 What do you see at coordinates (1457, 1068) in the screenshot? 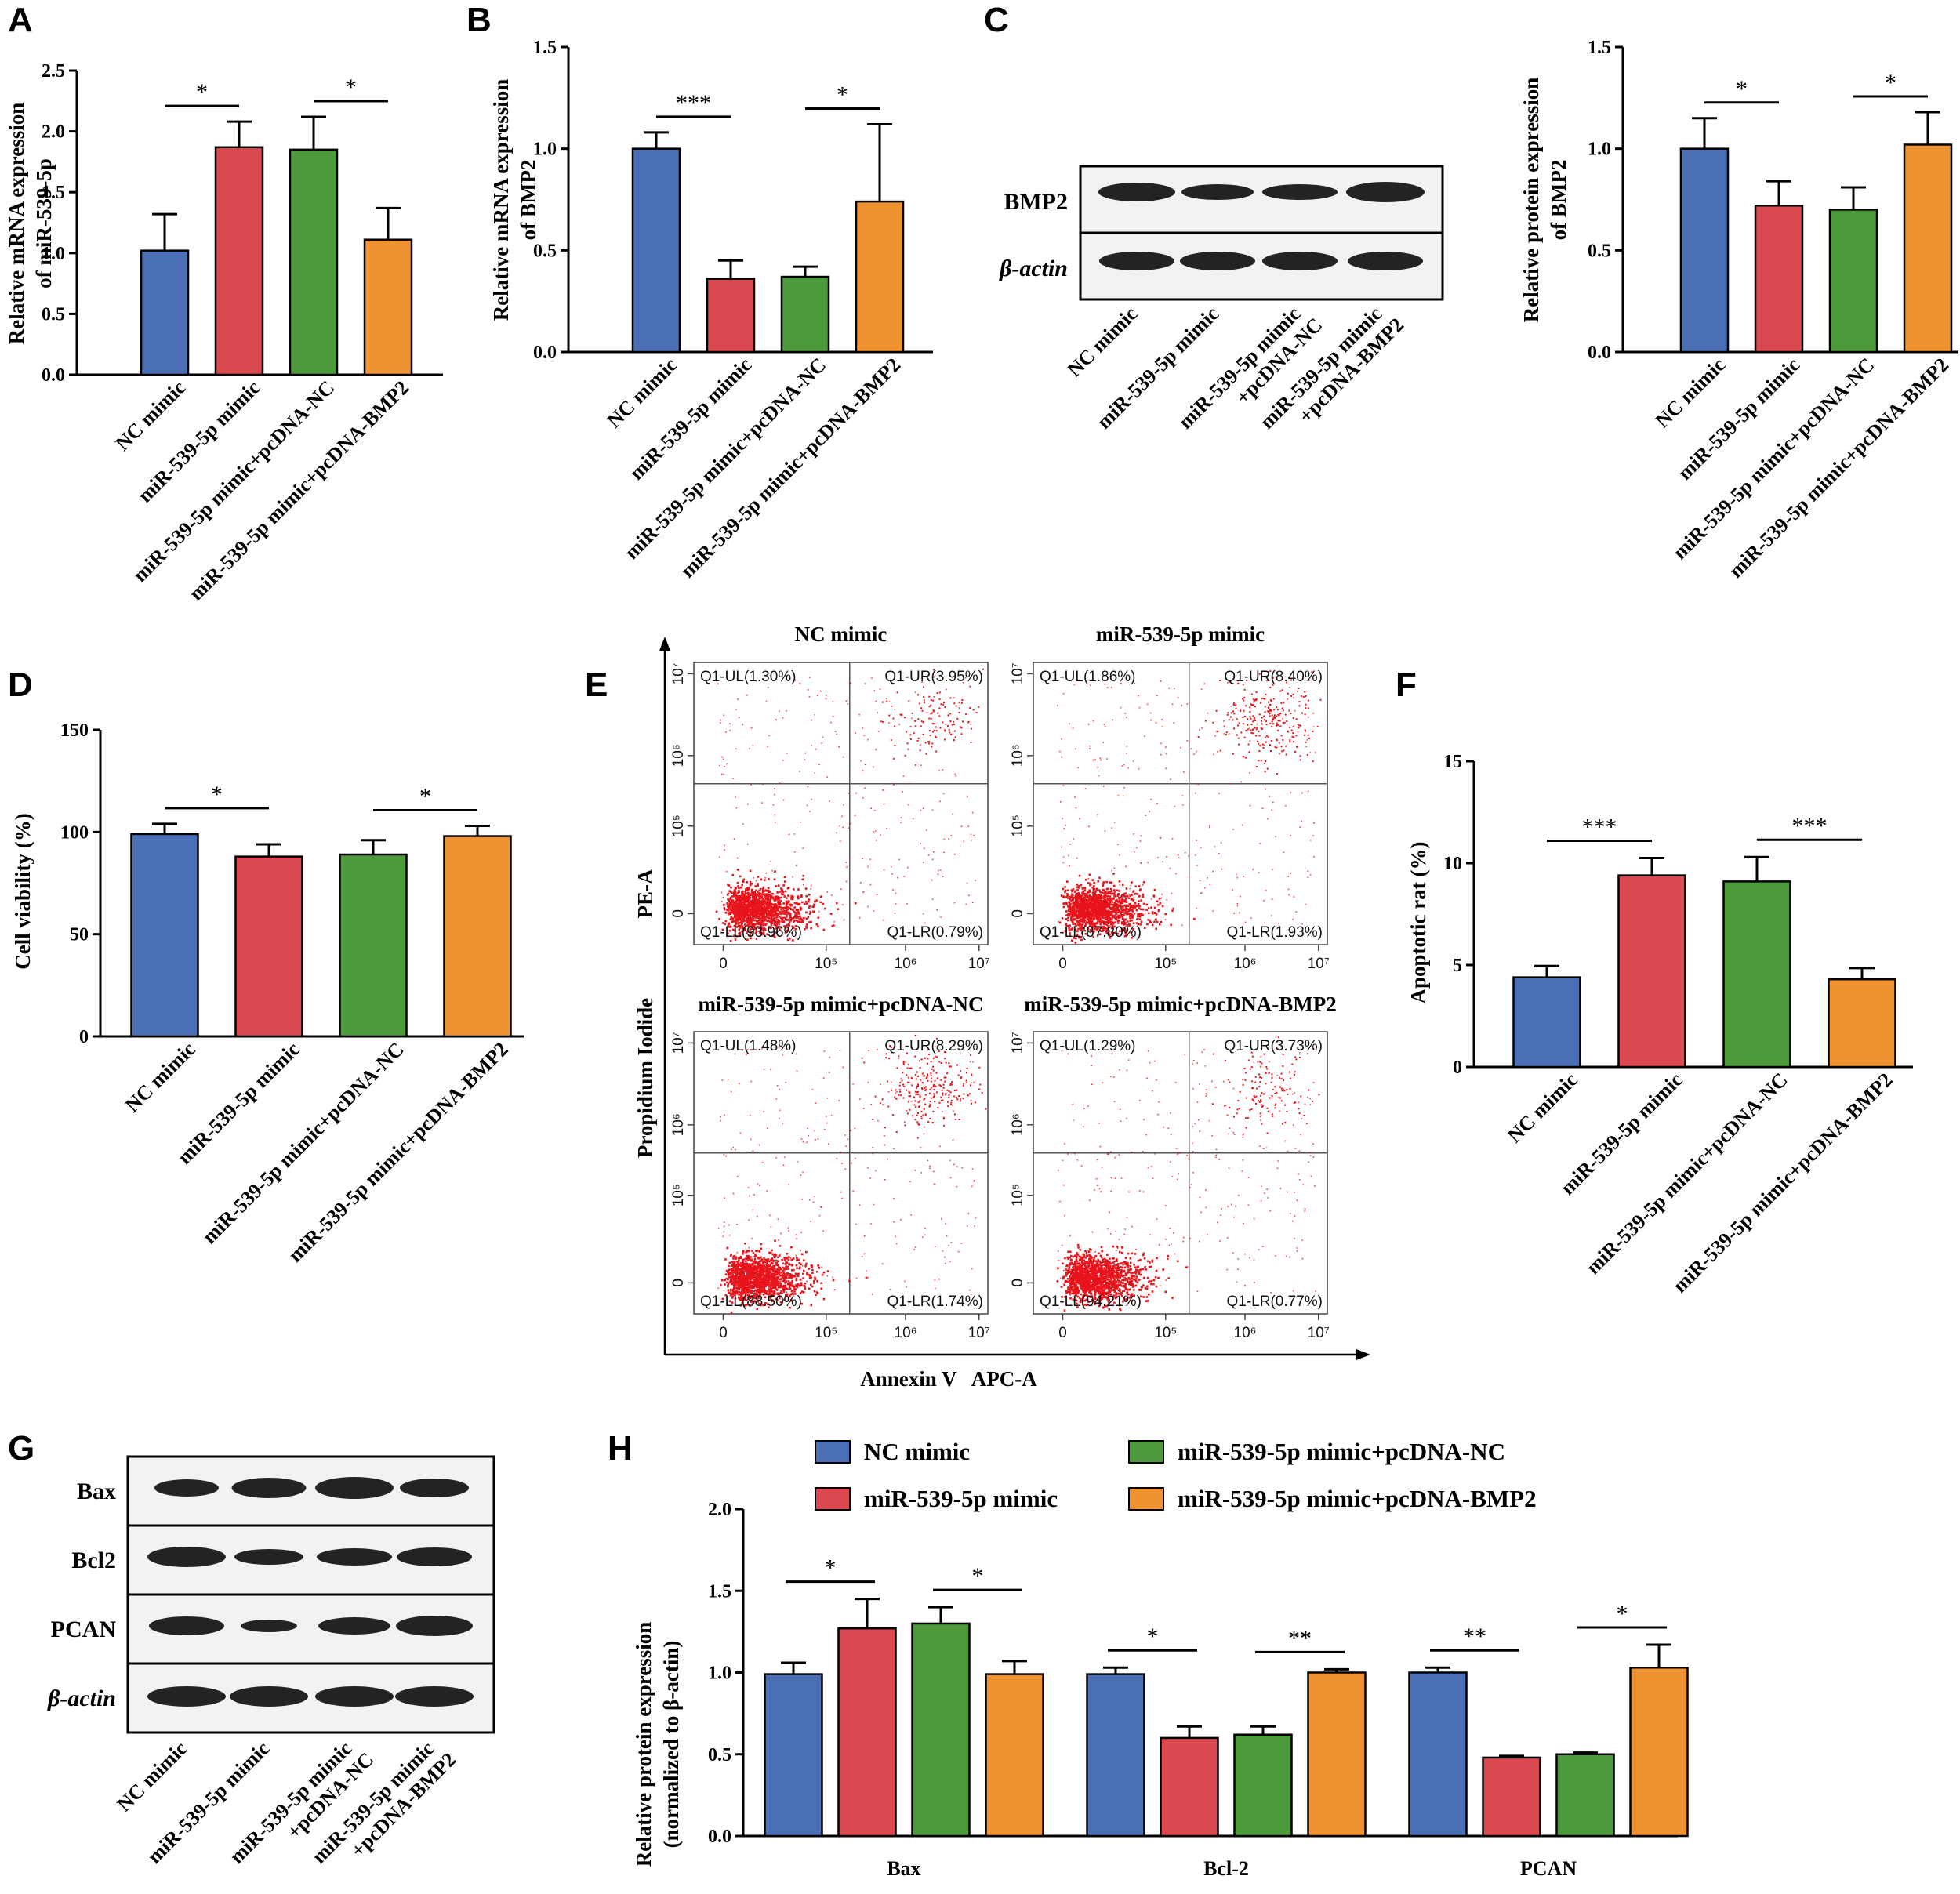
I see `ytick-label-f: 0` at bounding box center [1457, 1068].